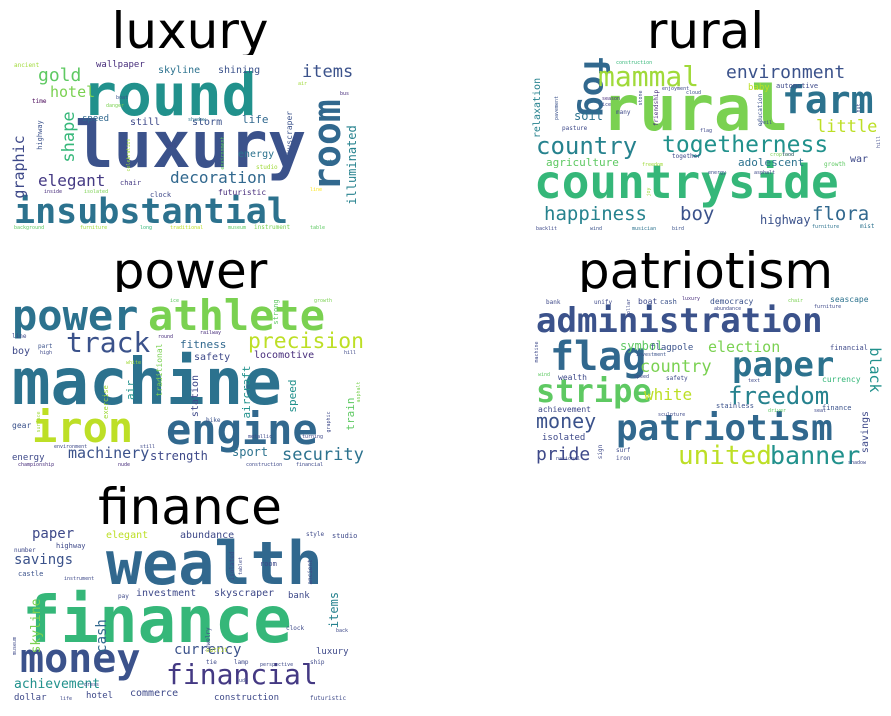  I want to click on cloud-word: machinery, so click(108, 453).